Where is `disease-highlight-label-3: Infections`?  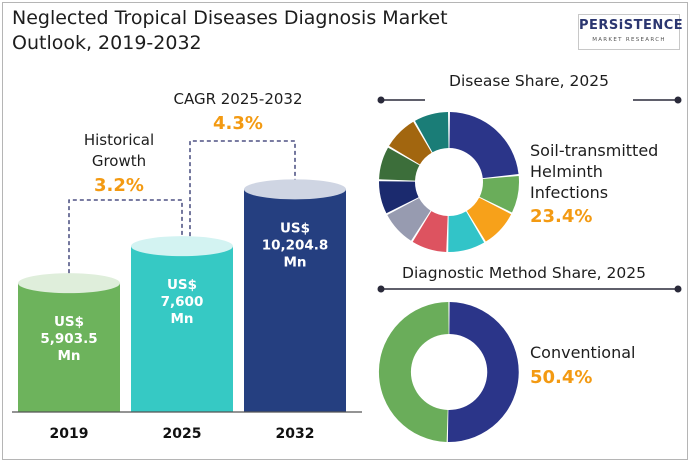
disease-highlight-label-3: Infections is located at coordinates (569, 192).